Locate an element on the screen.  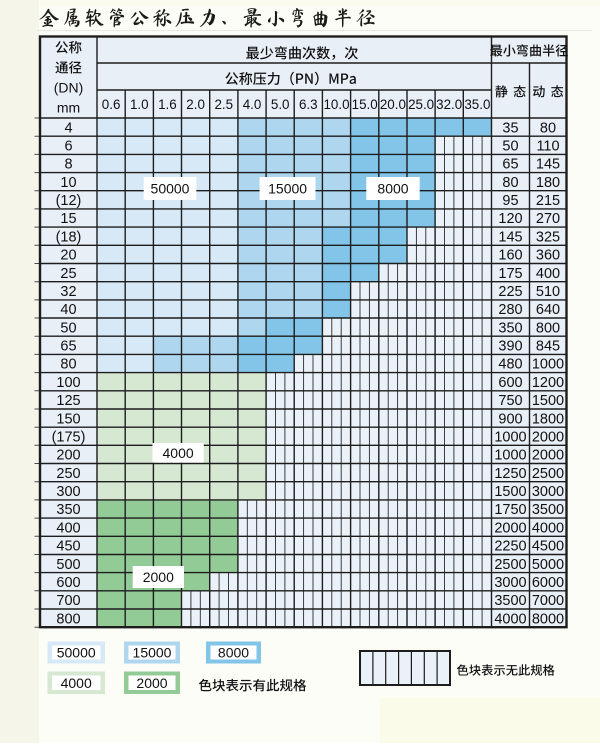
svg-text: 3500 is located at coordinates (548, 510).